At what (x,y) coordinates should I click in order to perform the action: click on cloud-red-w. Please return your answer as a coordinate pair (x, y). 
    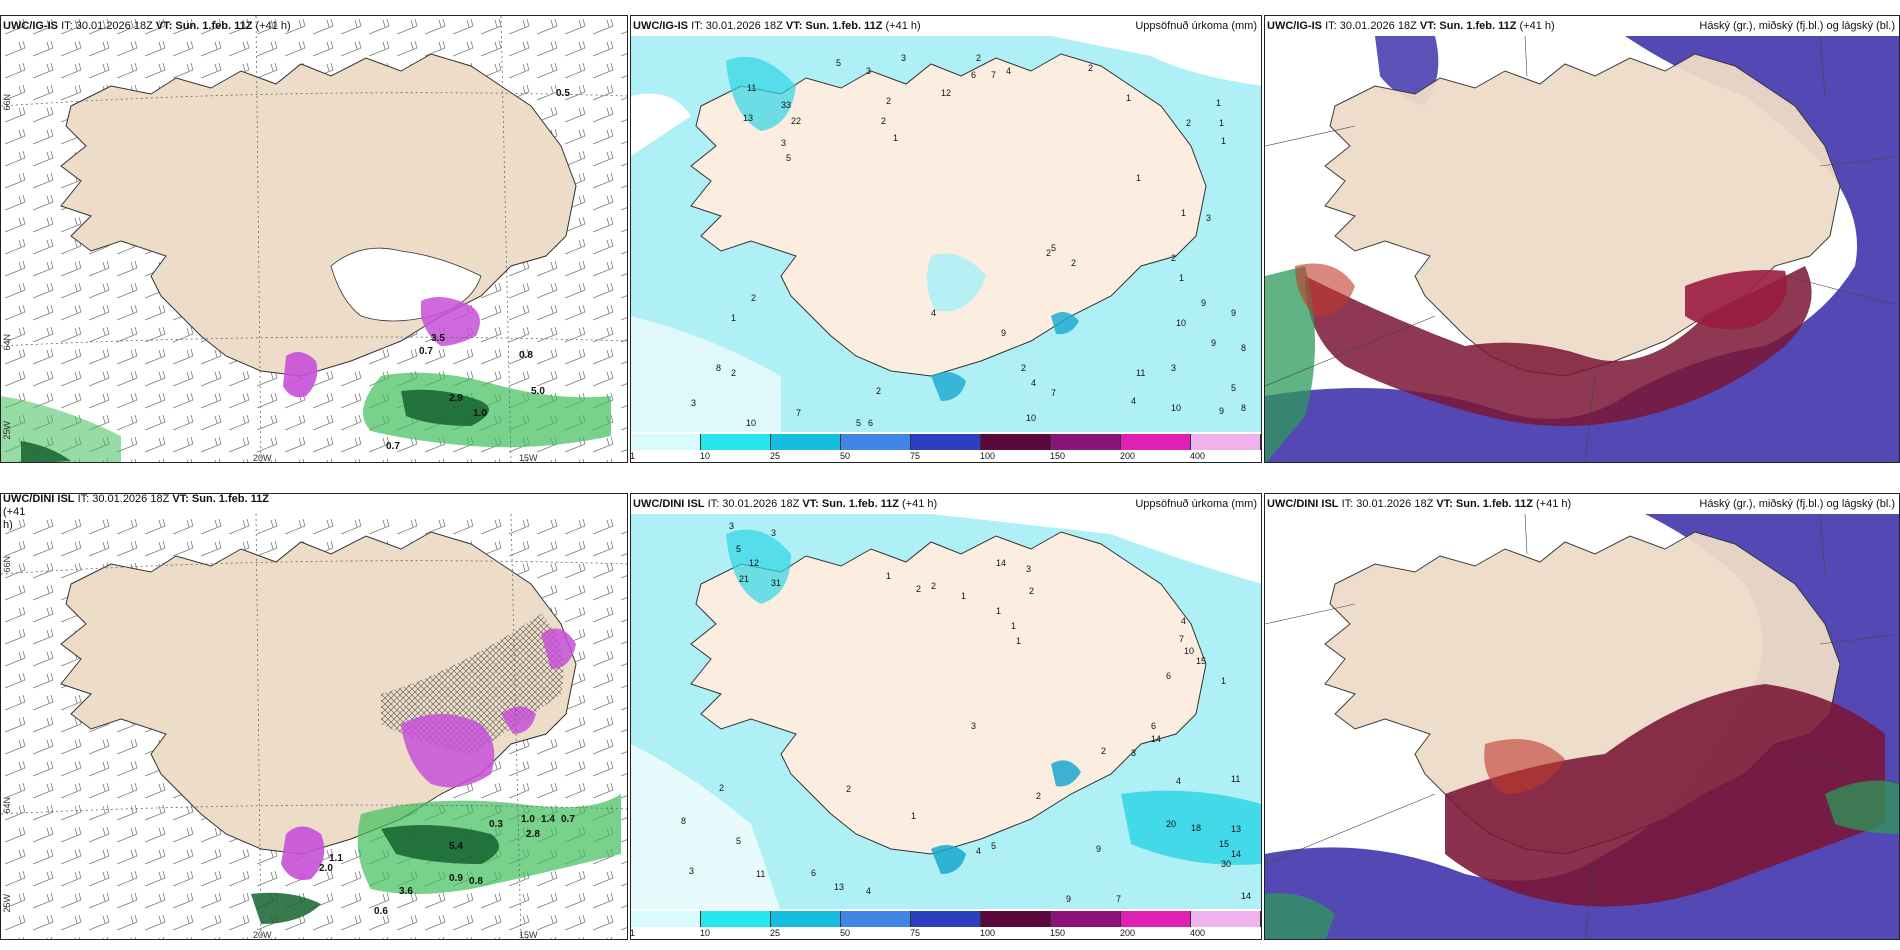
    Looking at the image, I should click on (1325, 289).